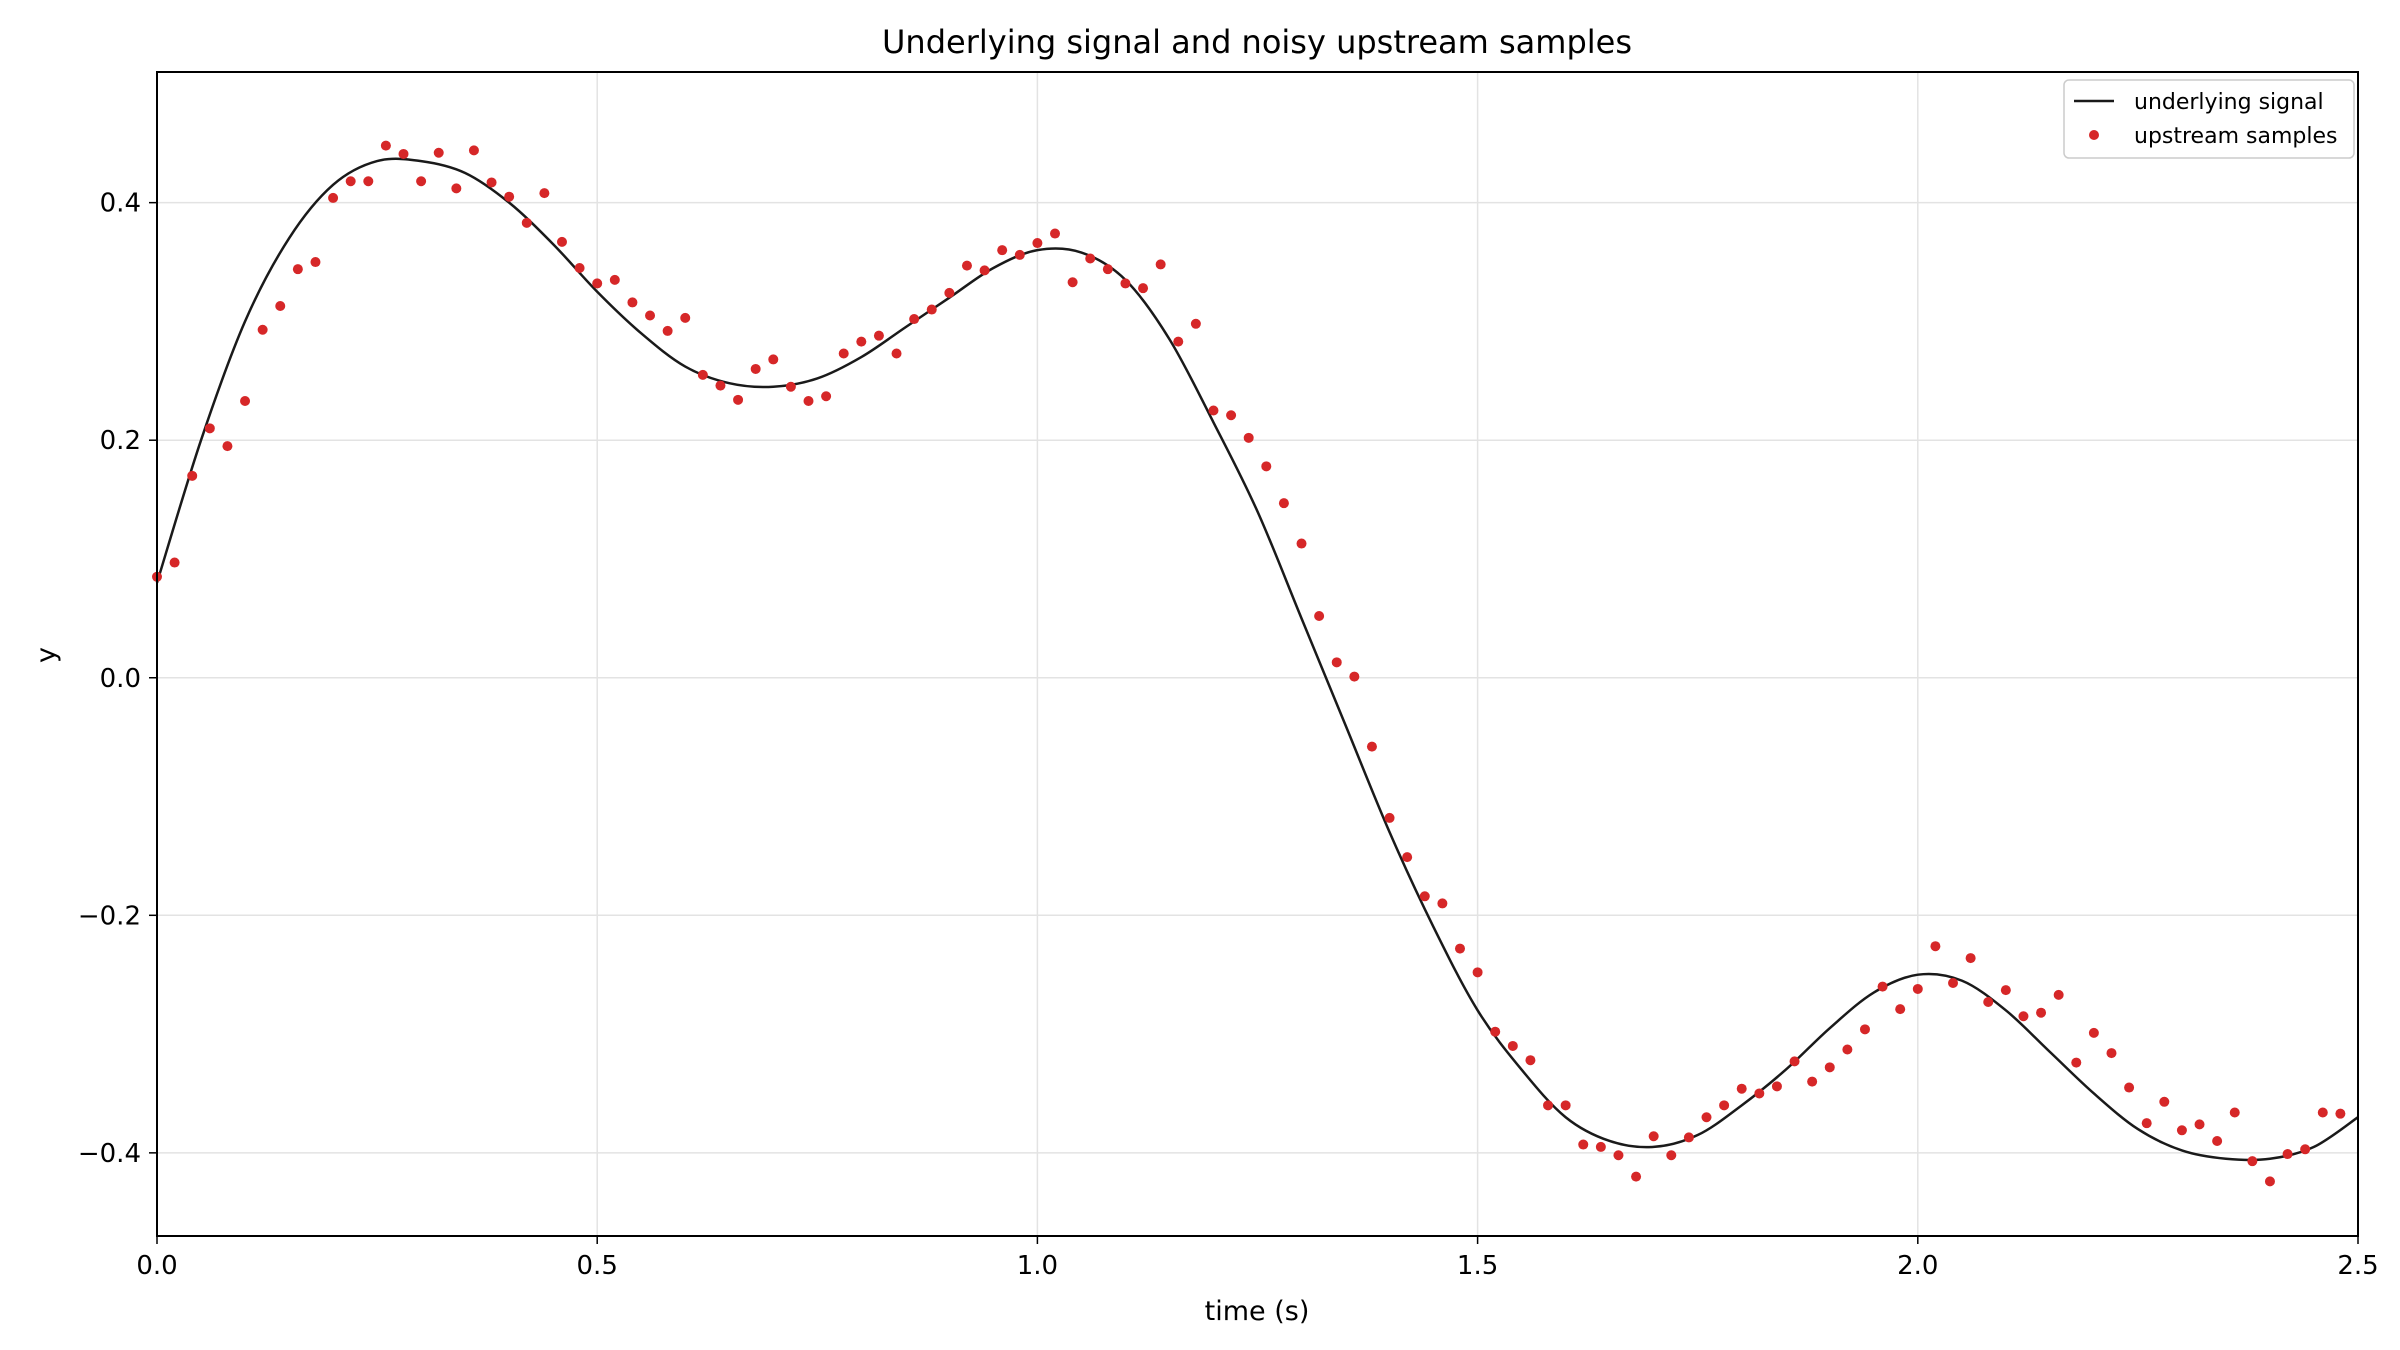 Image resolution: width=2400 pixels, height=1350 pixels. I want to click on legend-box, so click(2209, 119).